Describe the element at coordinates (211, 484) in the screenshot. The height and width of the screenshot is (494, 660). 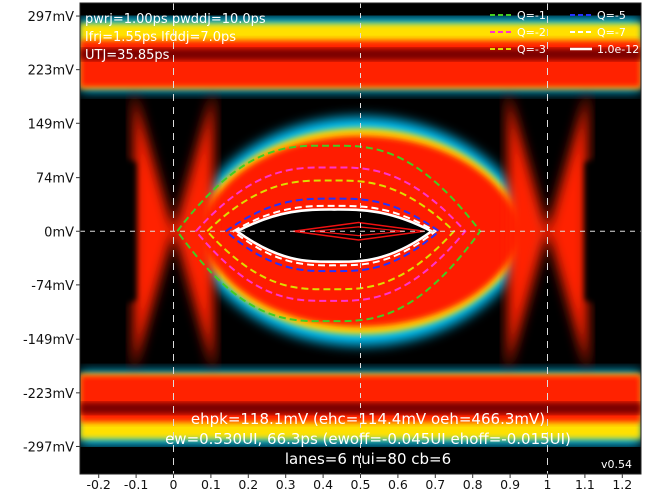
I see `x-tick-label: 0.1` at that location.